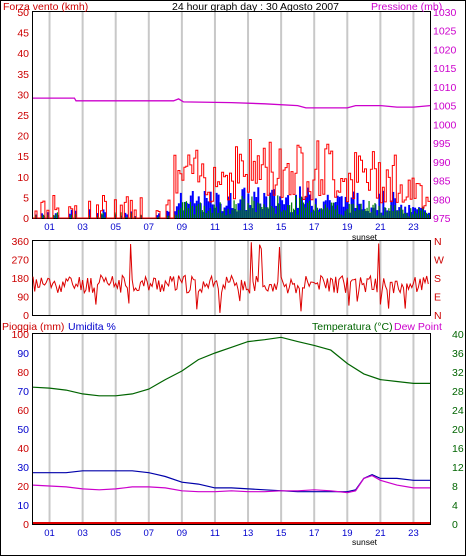 Image resolution: width=466 pixels, height=556 pixels. Describe the element at coordinates (23, 430) in the screenshot. I see `humidity-tick-label: 50` at that location.